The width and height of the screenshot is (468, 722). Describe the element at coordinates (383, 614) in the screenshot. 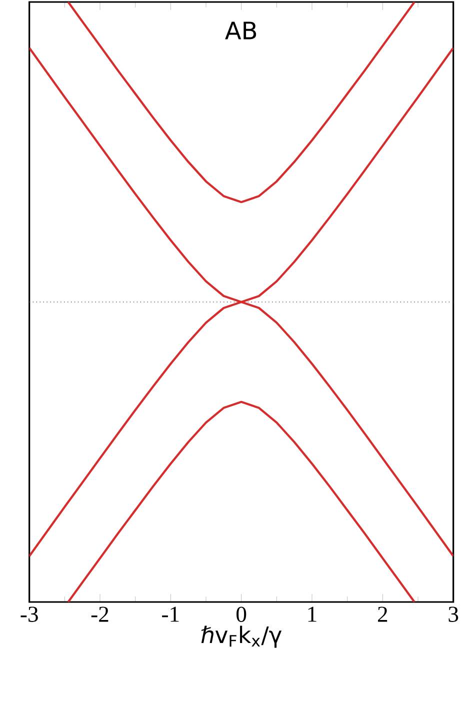

I see `x-tick-label: 2` at that location.